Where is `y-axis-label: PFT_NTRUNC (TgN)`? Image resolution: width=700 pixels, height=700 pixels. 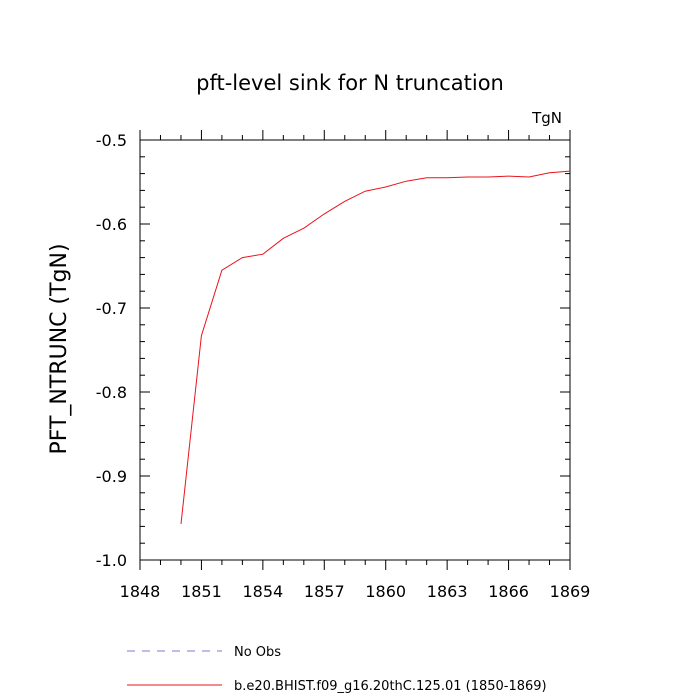
y-axis-label: PFT_NTRUNC (TgN) is located at coordinates (59, 348).